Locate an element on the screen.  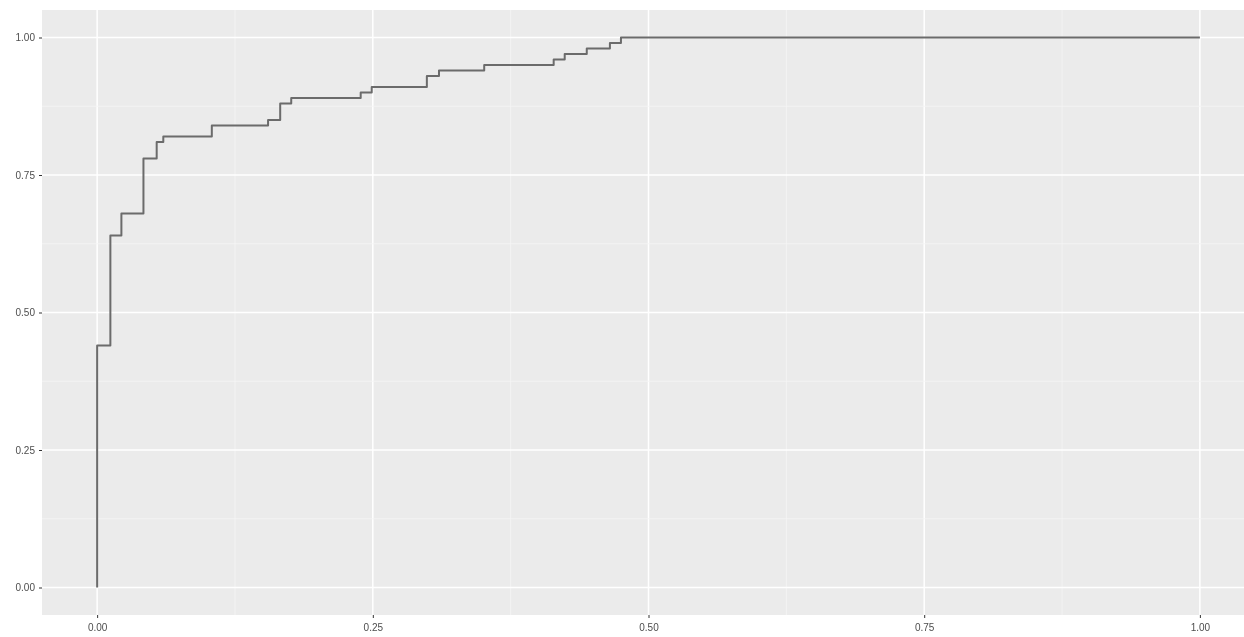
x-tick-label: 0.00 is located at coordinates (97, 628).